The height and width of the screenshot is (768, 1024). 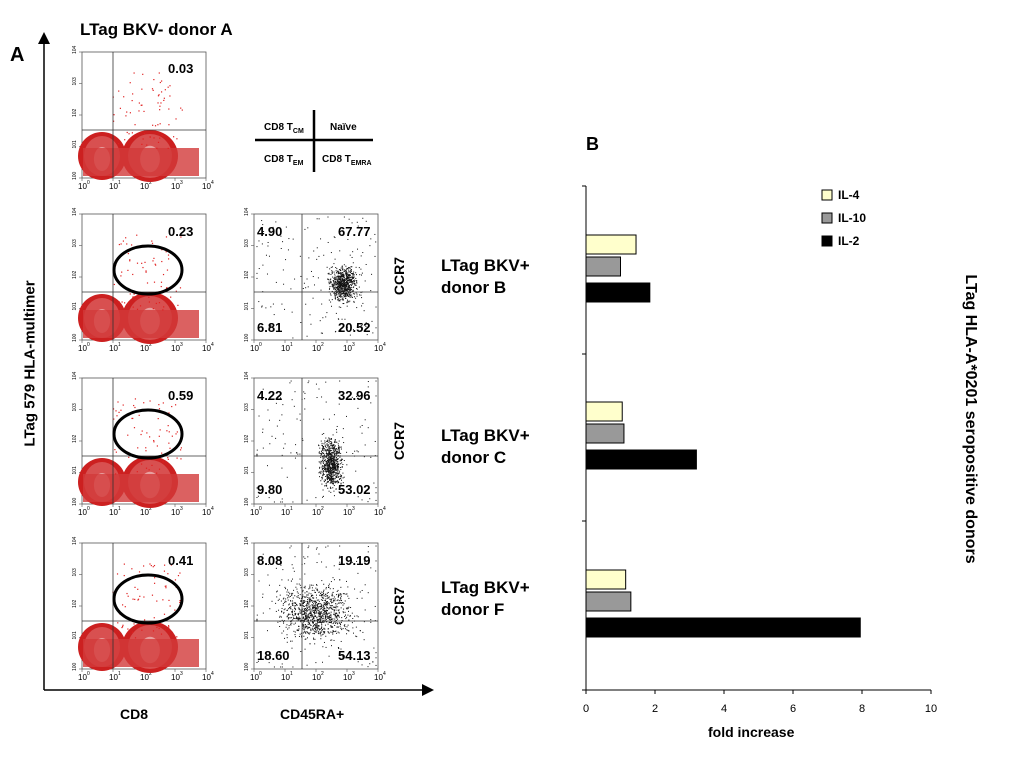 I want to click on bar-x-tick-label: 2, so click(x=655, y=709).